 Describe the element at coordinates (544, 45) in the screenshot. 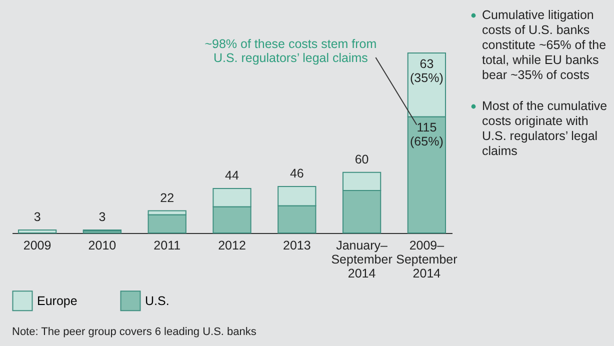

I see `text: Cumulative litigation costs of U.S. banks constitute ~65% of the total, while EU banks bear ~35% of costs` at that location.